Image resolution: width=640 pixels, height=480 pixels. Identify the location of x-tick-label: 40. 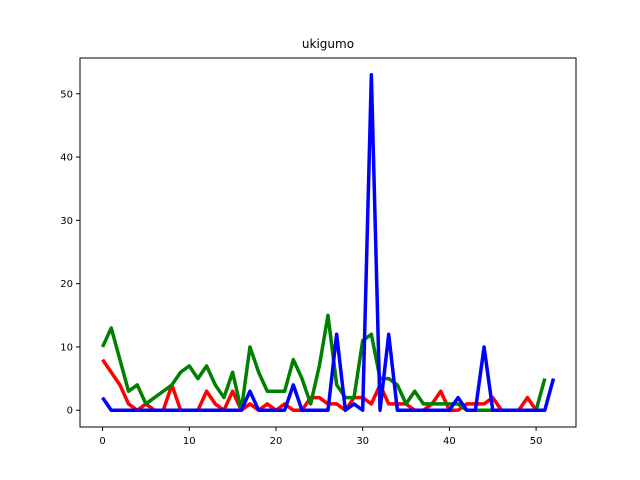
(449, 441).